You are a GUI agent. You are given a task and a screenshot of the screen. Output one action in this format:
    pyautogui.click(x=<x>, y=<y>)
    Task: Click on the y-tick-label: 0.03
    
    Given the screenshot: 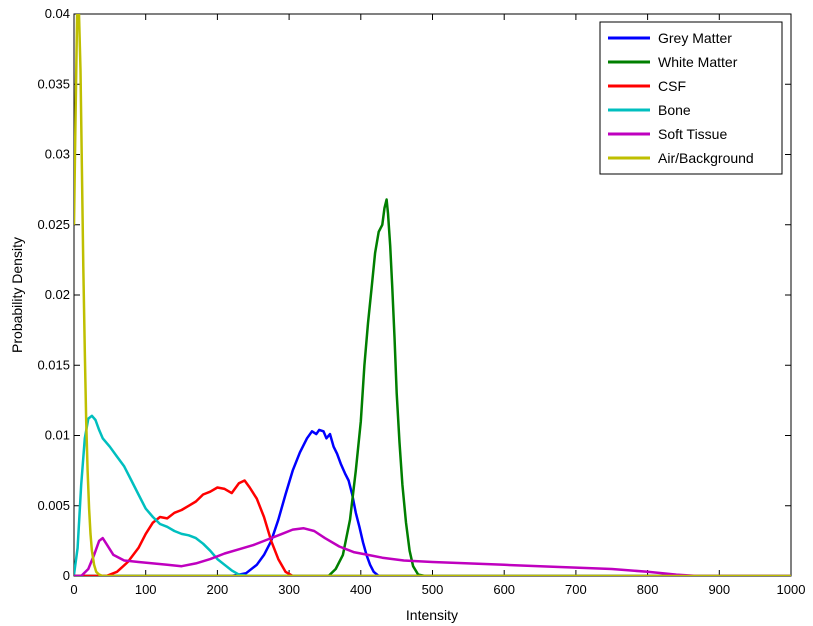 What is the action you would take?
    pyautogui.click(x=57, y=154)
    